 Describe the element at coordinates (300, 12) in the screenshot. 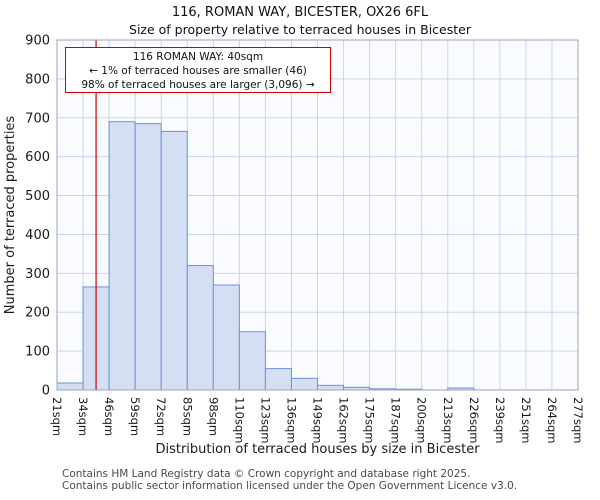

I see `chart-title: 116, ROMAN WAY, BICESTER, OX26 6FL` at that location.